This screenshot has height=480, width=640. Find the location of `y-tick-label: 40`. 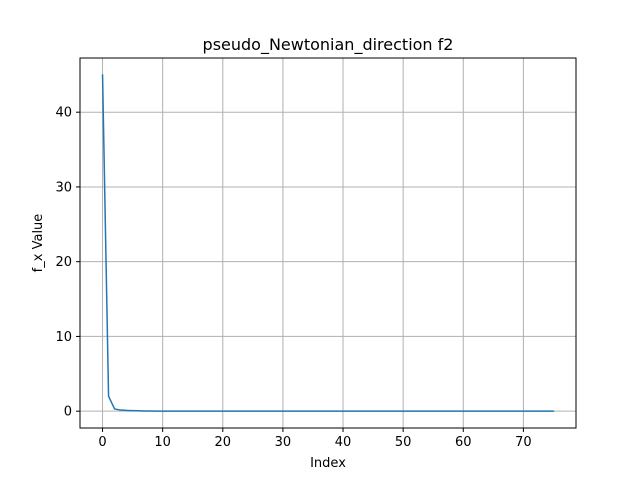

y-tick-label: 40 is located at coordinates (63, 113).